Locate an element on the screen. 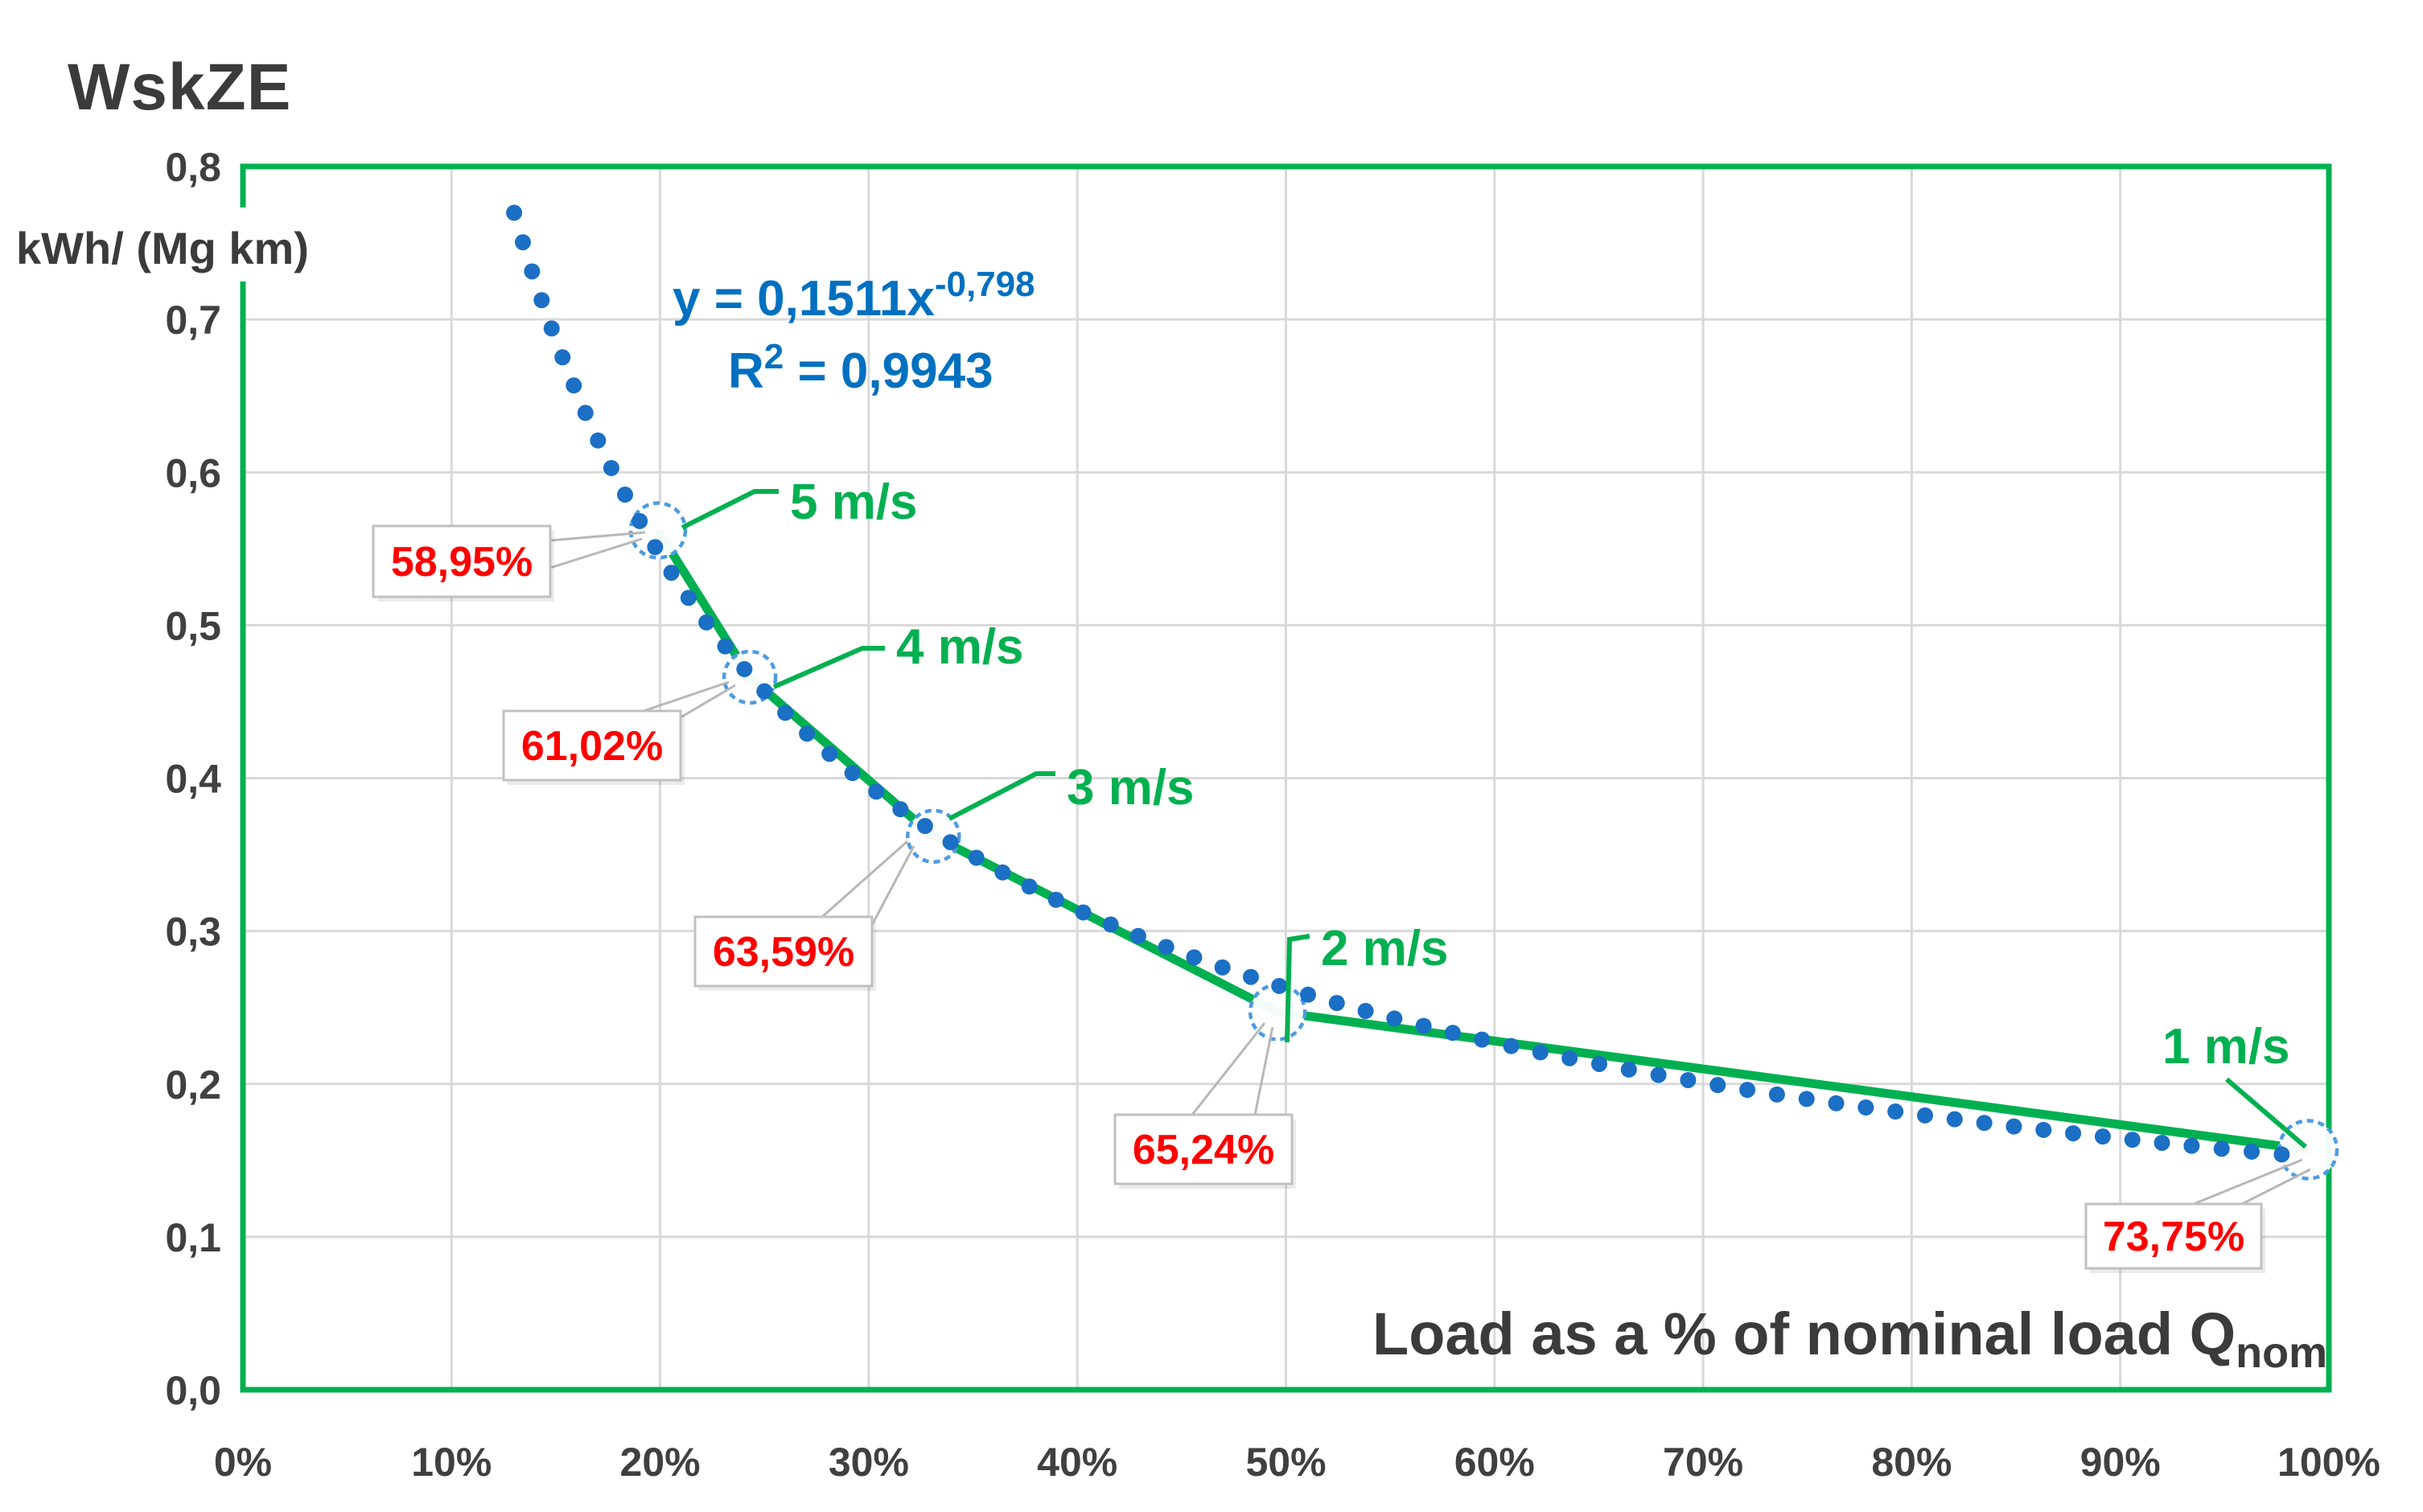  annotation-percent-label: 73,75% is located at coordinates (2173, 1237).